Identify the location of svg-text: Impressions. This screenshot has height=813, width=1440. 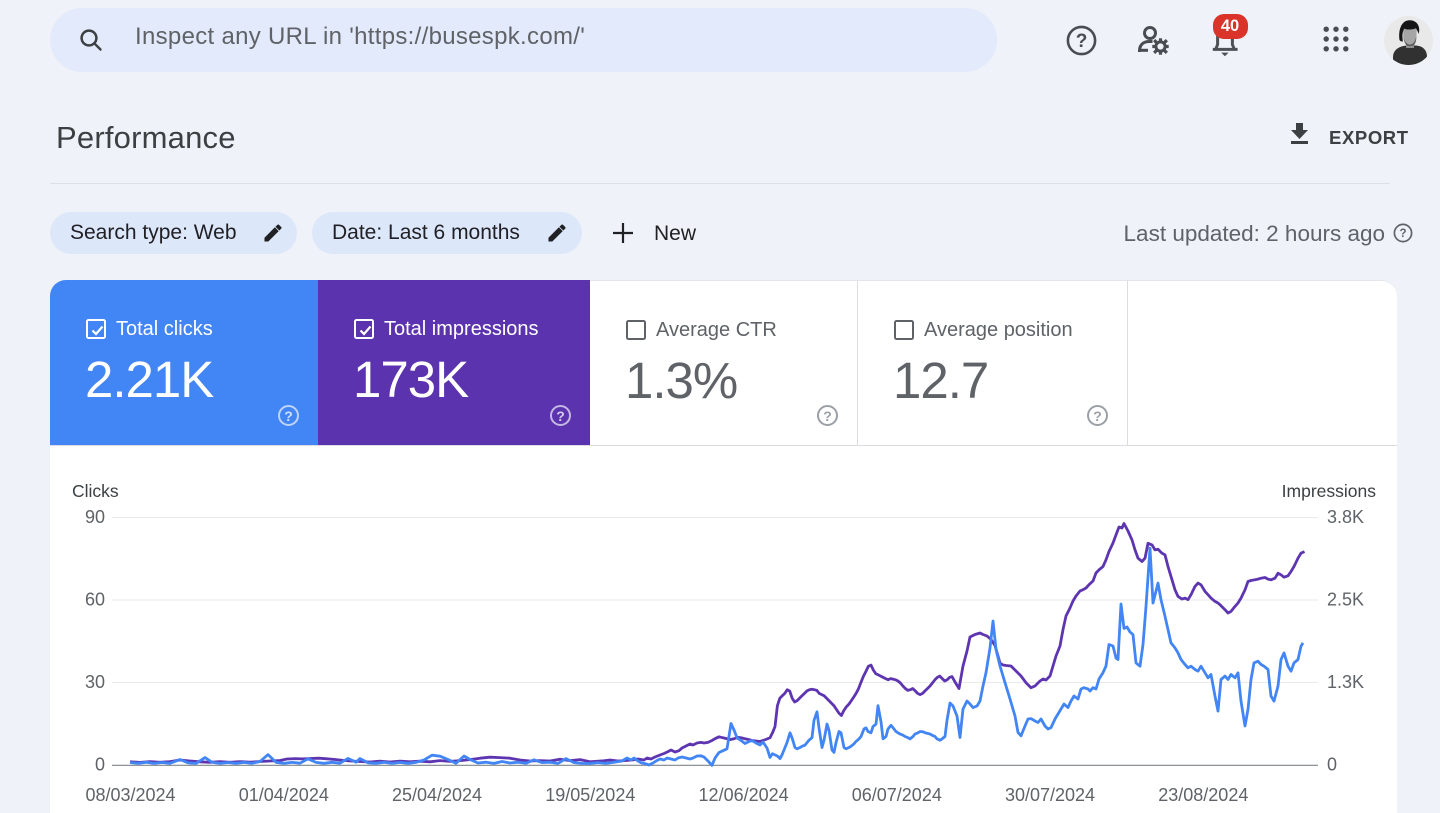
(1329, 491).